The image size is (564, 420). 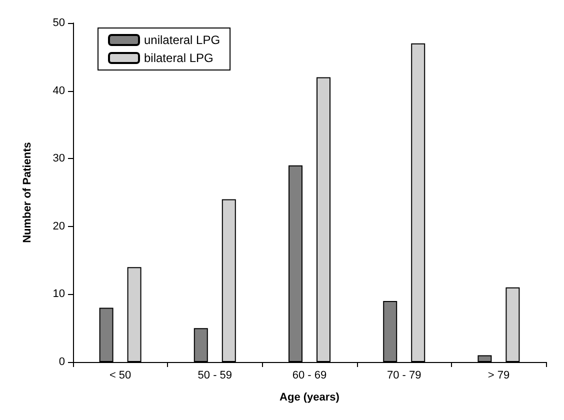 What do you see at coordinates (179, 58) in the screenshot?
I see `legend-label: bilateral LPG` at bounding box center [179, 58].